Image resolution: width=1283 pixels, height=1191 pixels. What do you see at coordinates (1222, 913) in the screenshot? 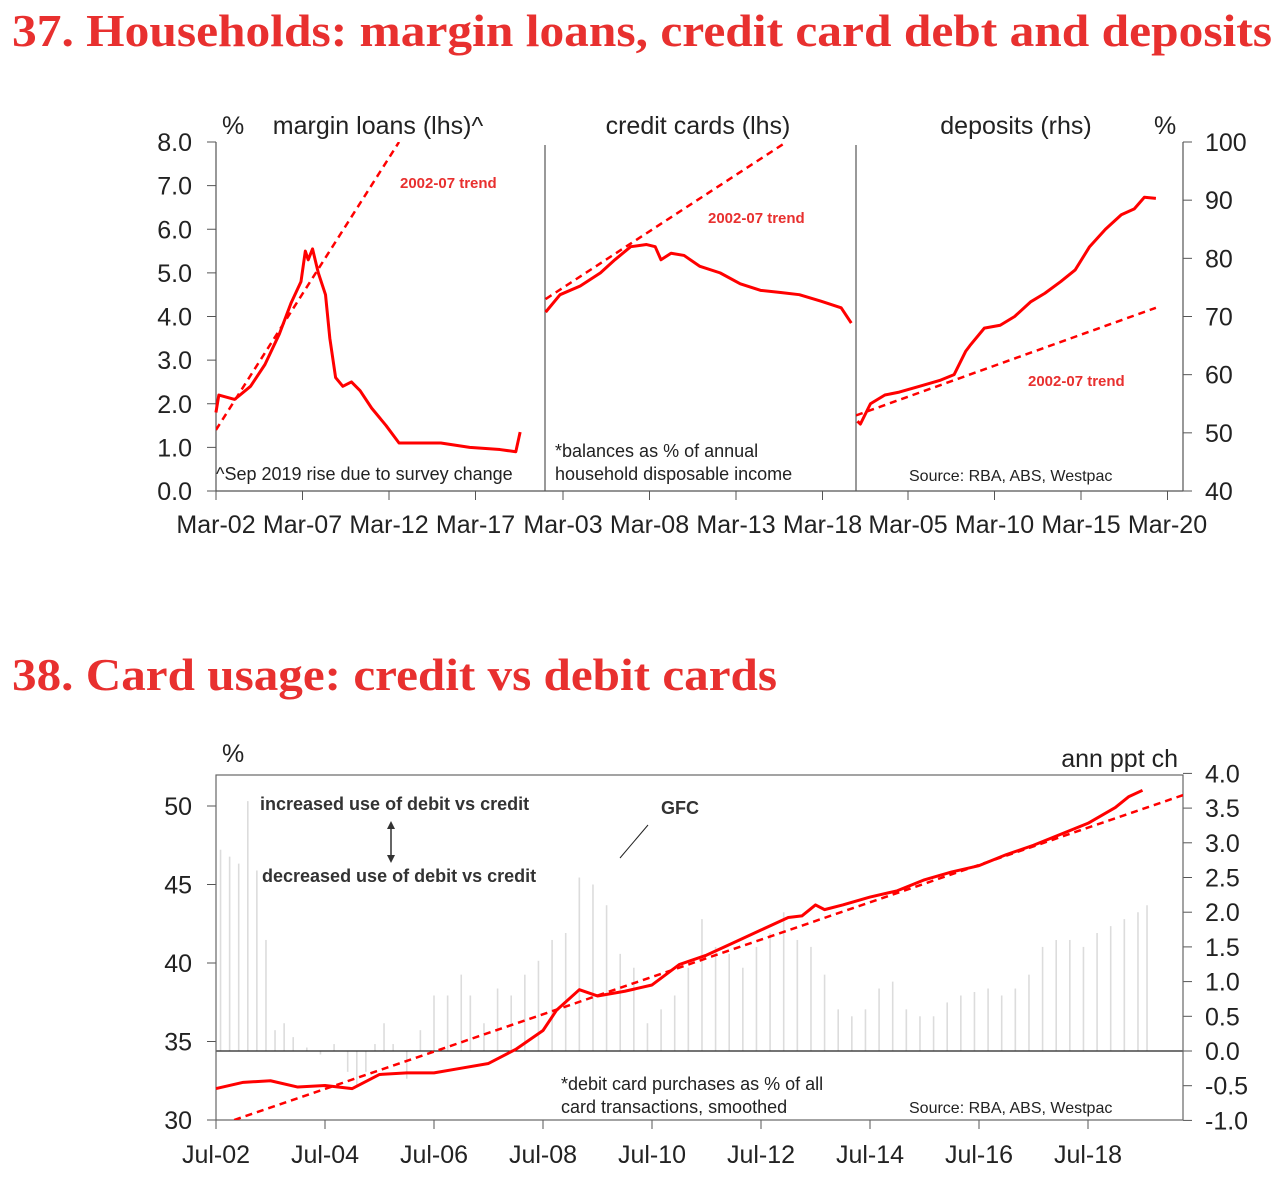
I see `y-tick-label-right: 2.0` at bounding box center [1222, 913].